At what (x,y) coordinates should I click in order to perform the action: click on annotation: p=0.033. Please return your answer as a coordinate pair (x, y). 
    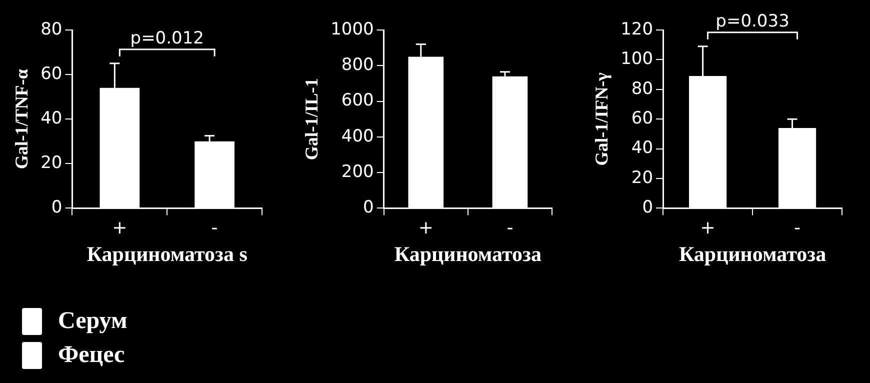
    Looking at the image, I should click on (753, 21).